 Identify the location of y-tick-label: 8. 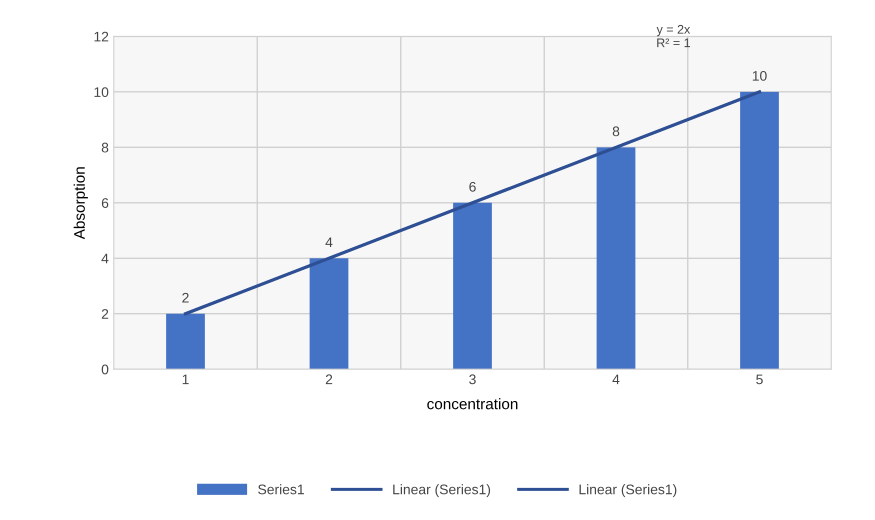
(105, 147).